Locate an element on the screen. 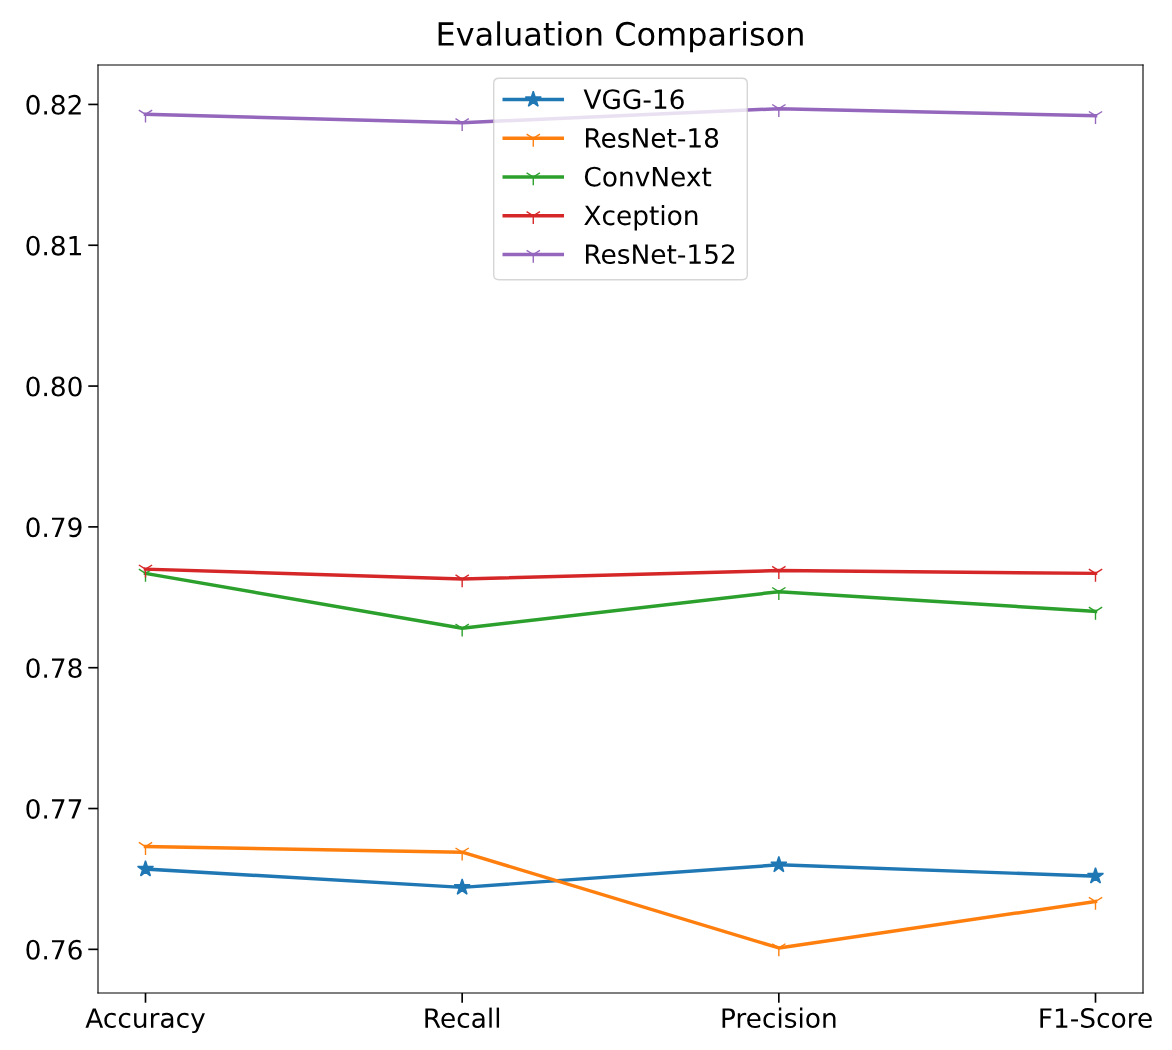 This screenshot has height=1050, width=1172. x-tick-label: F1-Score is located at coordinates (1096, 1018).